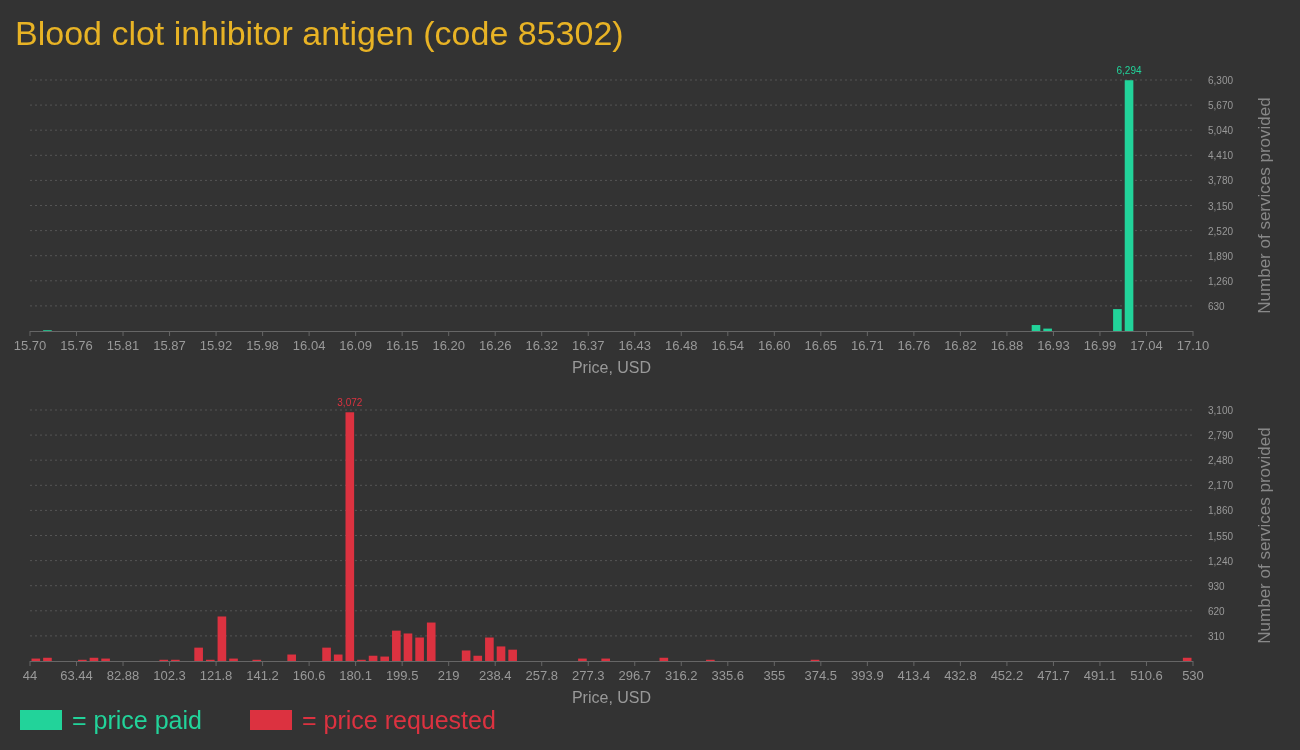 This screenshot has width=1300, height=750. Describe the element at coordinates (728, 345) in the screenshot. I see `x-tick-label: 16.54` at that location.